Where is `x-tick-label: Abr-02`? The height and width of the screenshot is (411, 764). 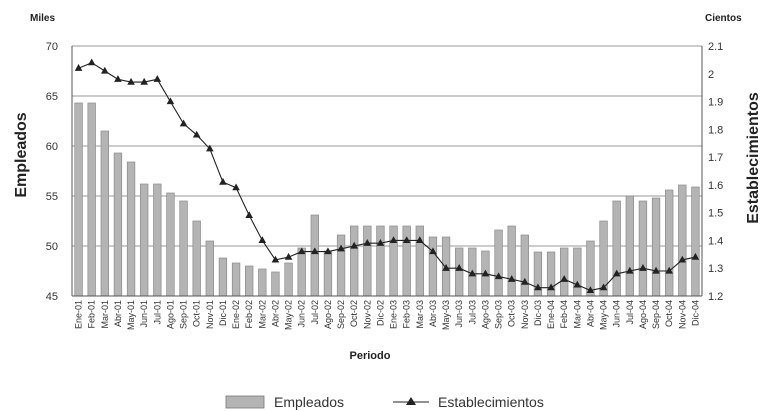
x-tick-label: Abr-02 is located at coordinates (275, 313).